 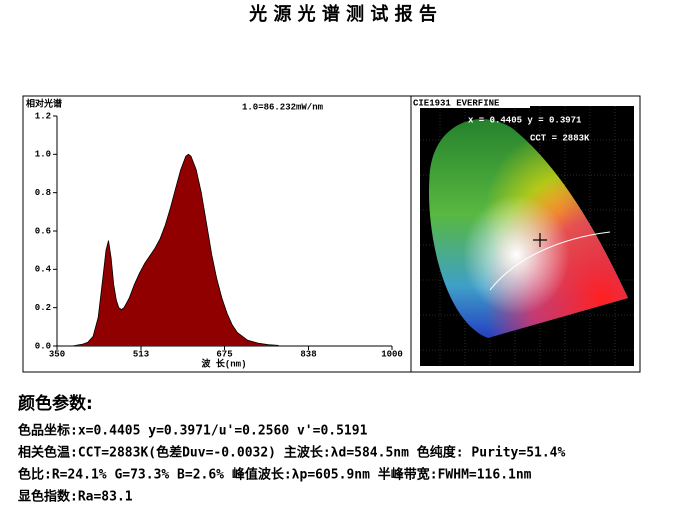 I want to click on cie-cct: CCT = 2883K, so click(x=560, y=138).